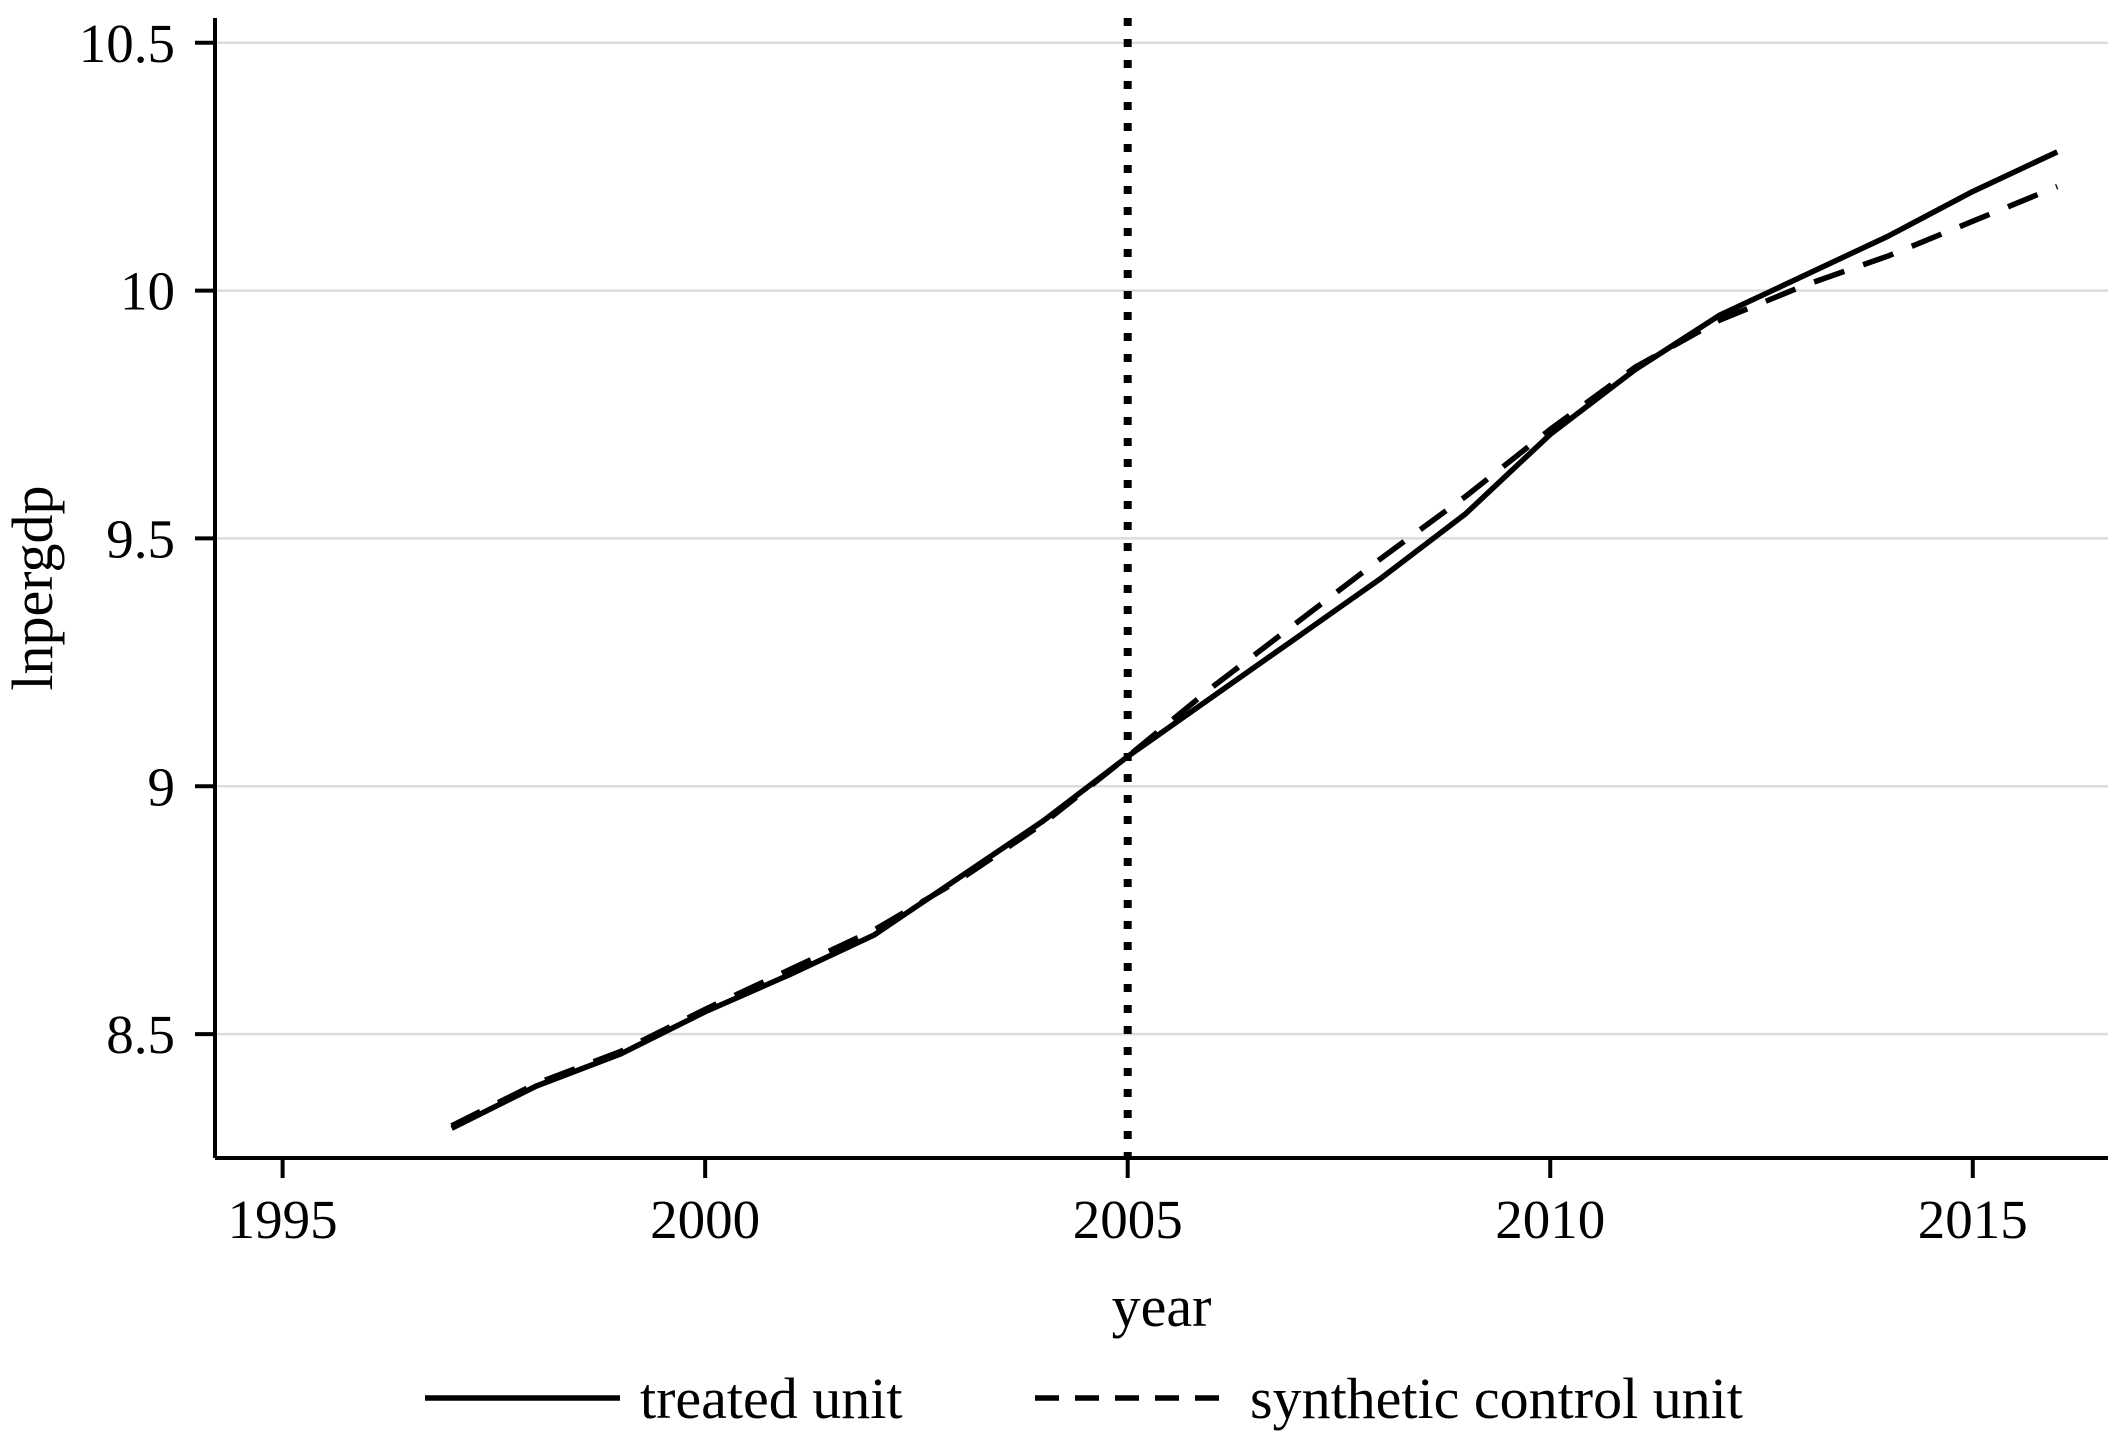 Image resolution: width=2126 pixels, height=1449 pixels. What do you see at coordinates (1496, 1398) in the screenshot?
I see `legend-label-synthetic-control-unit: synthetic control unit` at bounding box center [1496, 1398].